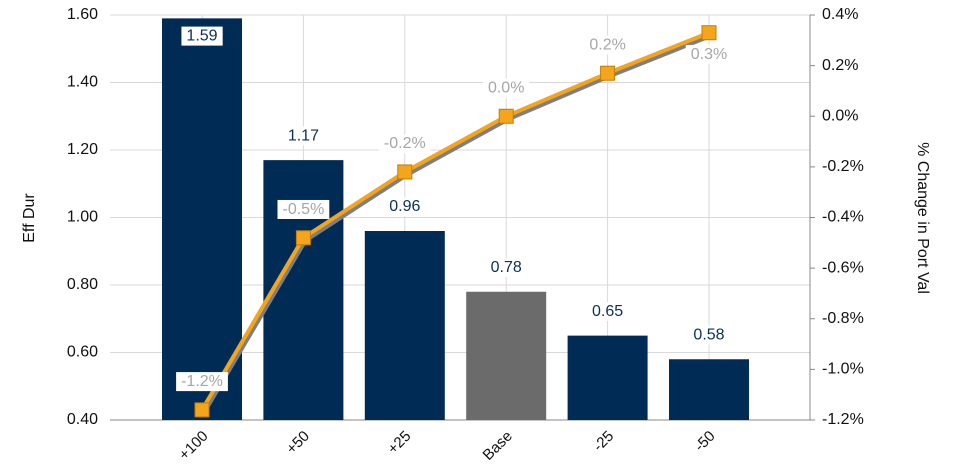 The width and height of the screenshot is (956, 467). What do you see at coordinates (82, 217) in the screenshot?
I see `y-tick-label: 1.00` at bounding box center [82, 217].